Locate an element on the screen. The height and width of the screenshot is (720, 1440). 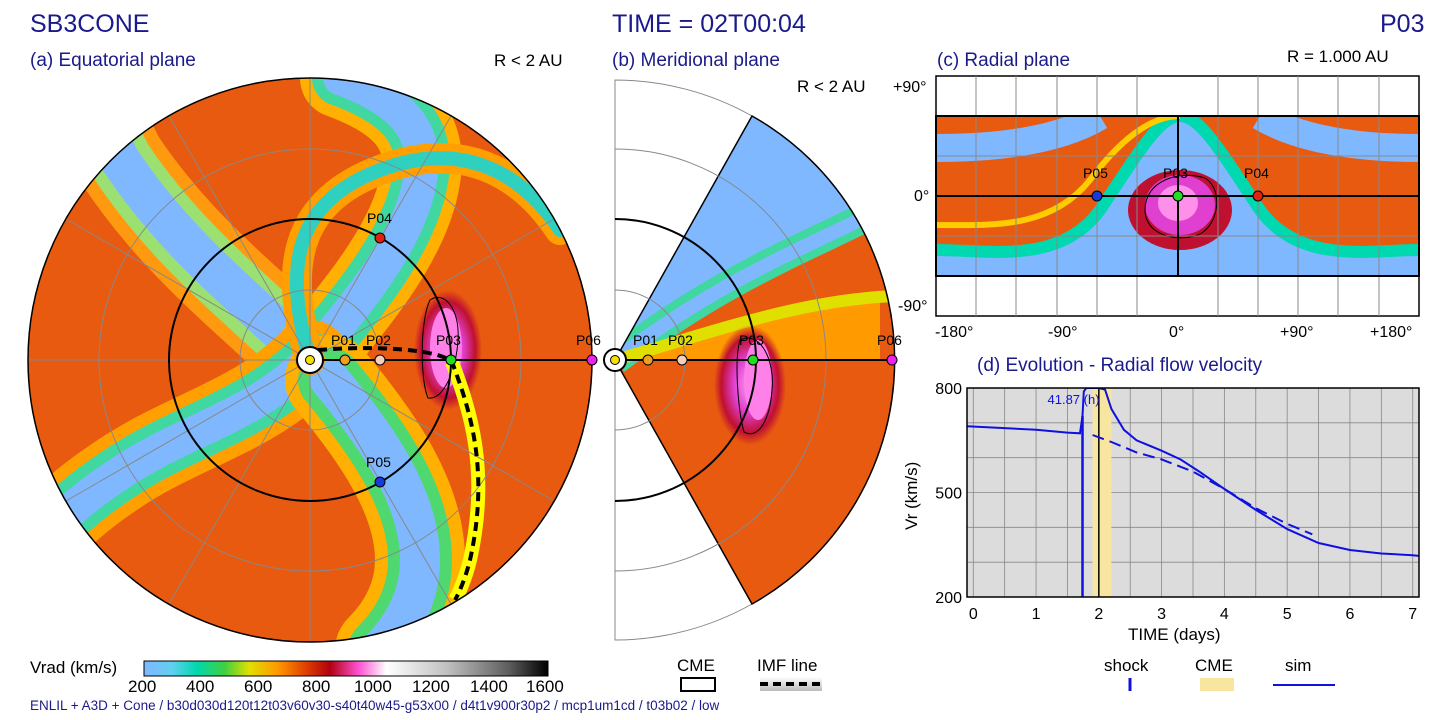
y-tick-label: 500 is located at coordinates (948, 494).